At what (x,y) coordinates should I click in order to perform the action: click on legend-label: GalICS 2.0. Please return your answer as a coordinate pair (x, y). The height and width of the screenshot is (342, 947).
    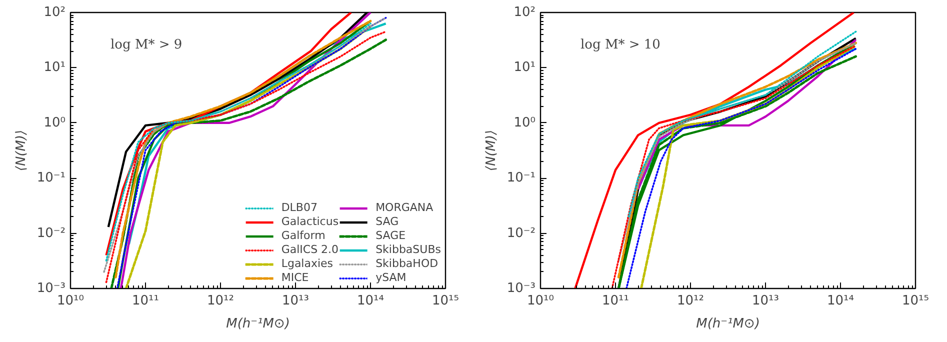
    Looking at the image, I should click on (310, 249).